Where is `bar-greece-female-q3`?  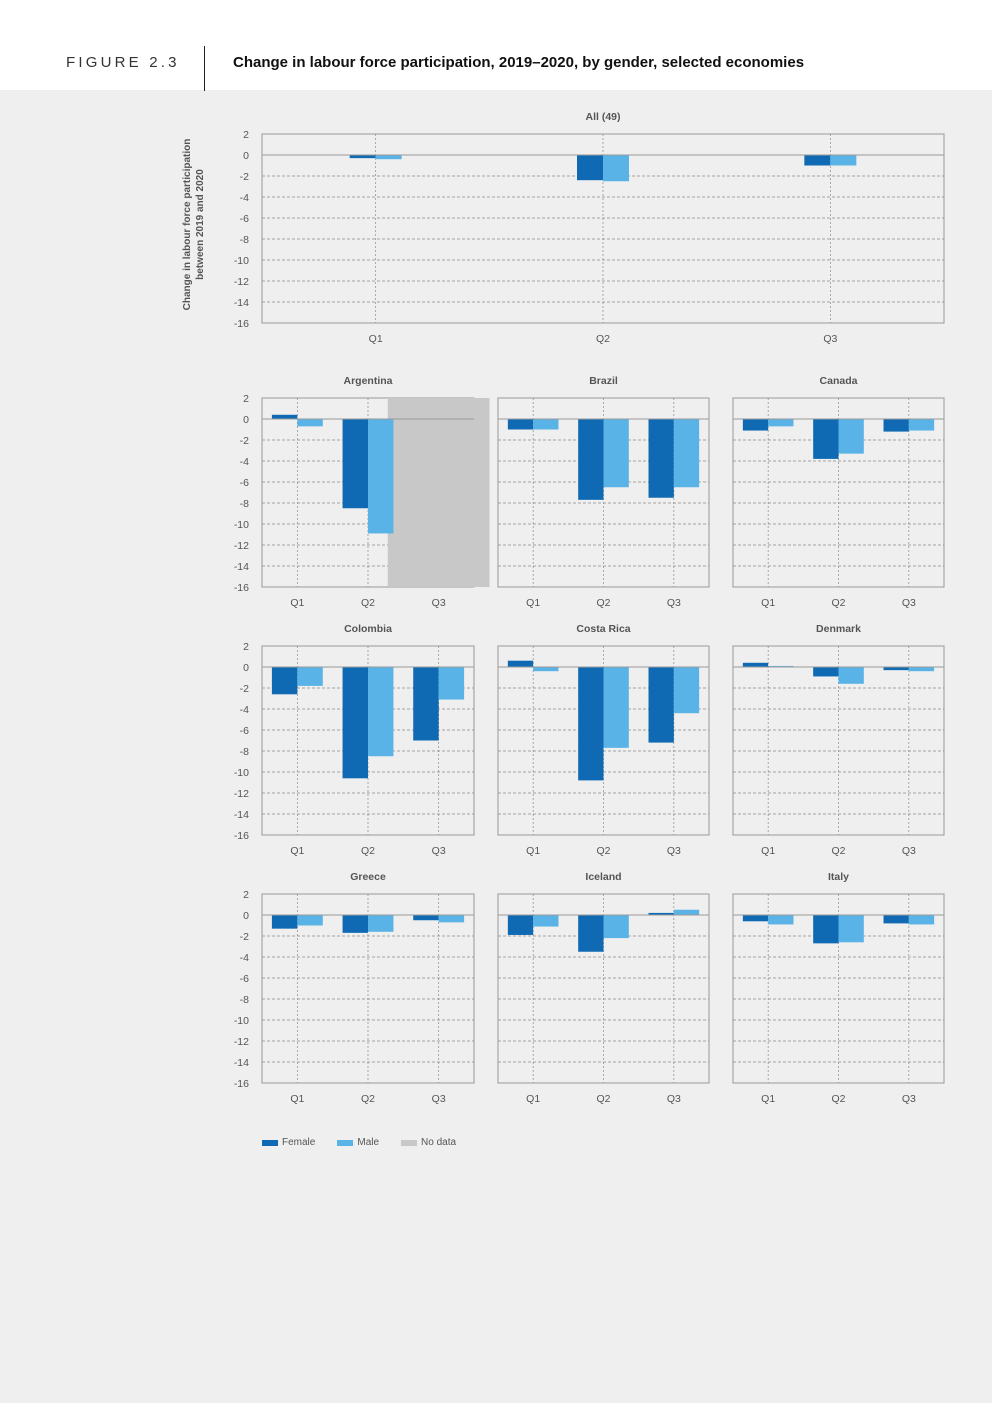
bar-greece-female-q3 is located at coordinates (426, 918).